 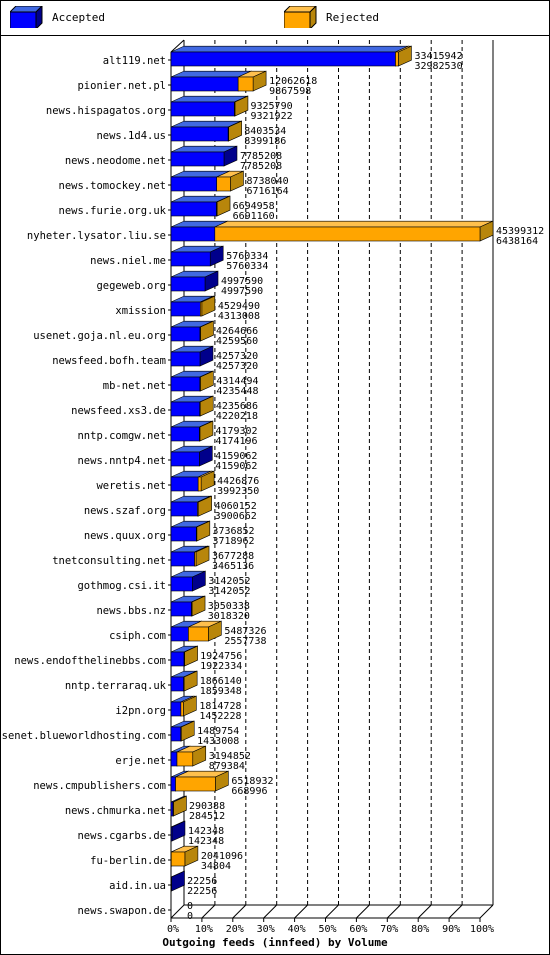 What do you see at coordinates (438, 66) in the screenshot?
I see `data-label-accepted: 32982530` at bounding box center [438, 66].